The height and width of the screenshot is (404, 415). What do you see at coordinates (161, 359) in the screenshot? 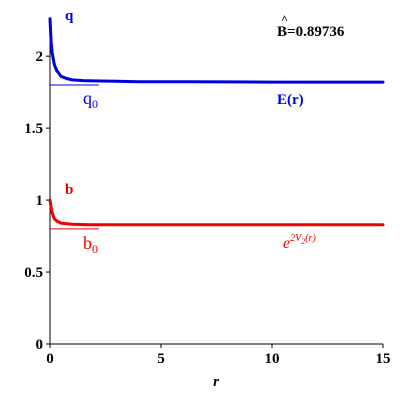
I see `x-tick-label: 5` at bounding box center [161, 359].